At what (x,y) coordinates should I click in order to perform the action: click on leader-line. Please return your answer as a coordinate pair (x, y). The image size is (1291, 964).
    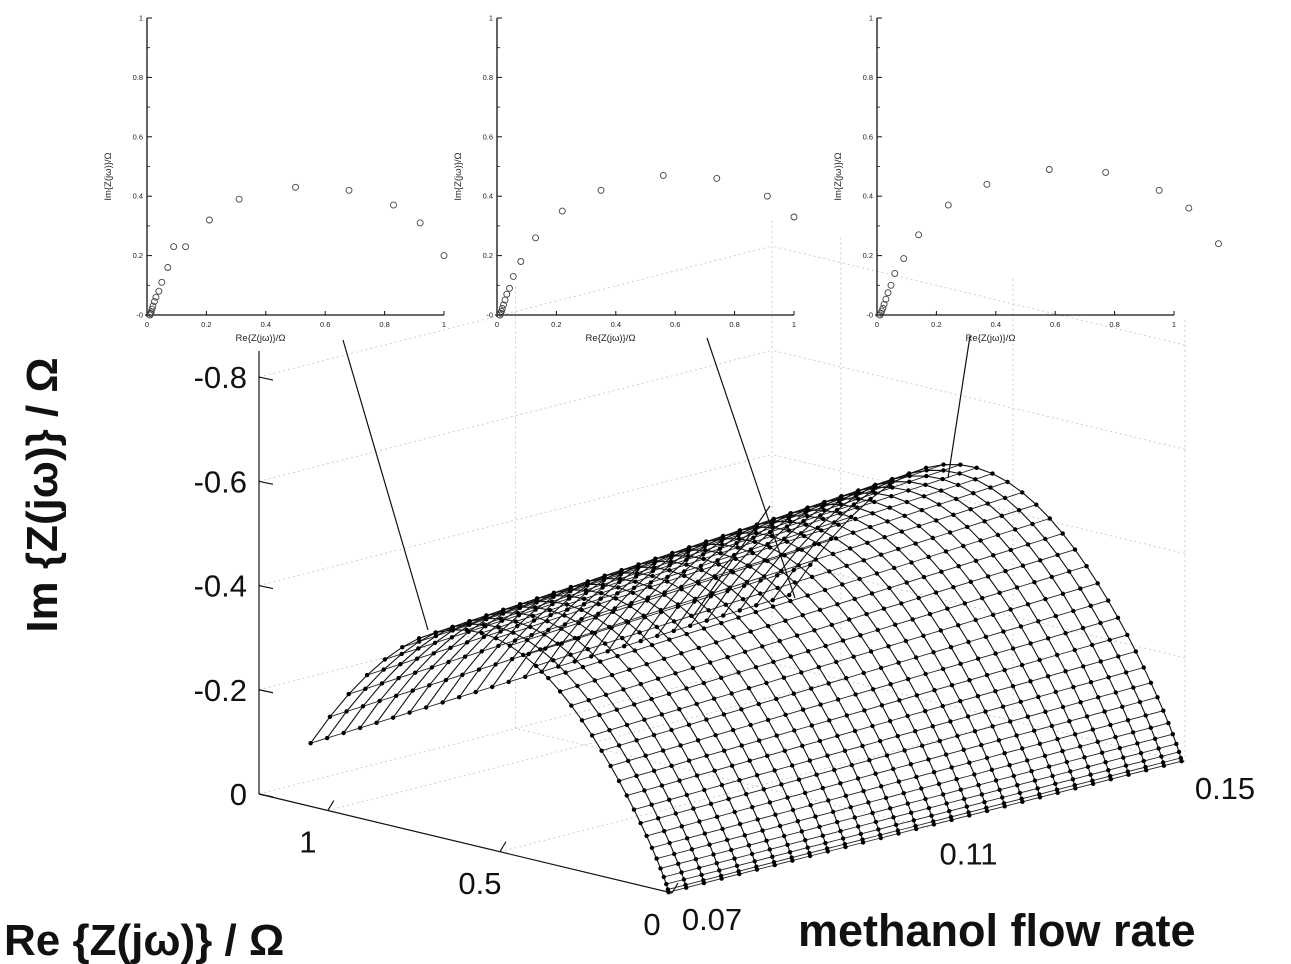
    Looking at the image, I should click on (959, 407).